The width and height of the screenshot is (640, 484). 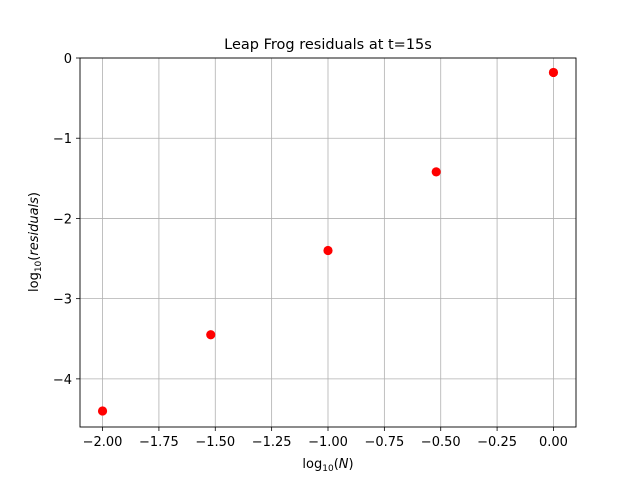 What do you see at coordinates (497, 442) in the screenshot?
I see `x-tick-label: −0.25` at bounding box center [497, 442].